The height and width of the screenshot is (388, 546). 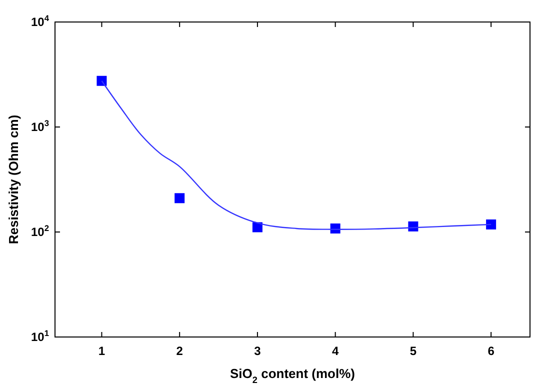 I want to click on y-tick-label: 10$^{2}$, so click(x=40, y=231).